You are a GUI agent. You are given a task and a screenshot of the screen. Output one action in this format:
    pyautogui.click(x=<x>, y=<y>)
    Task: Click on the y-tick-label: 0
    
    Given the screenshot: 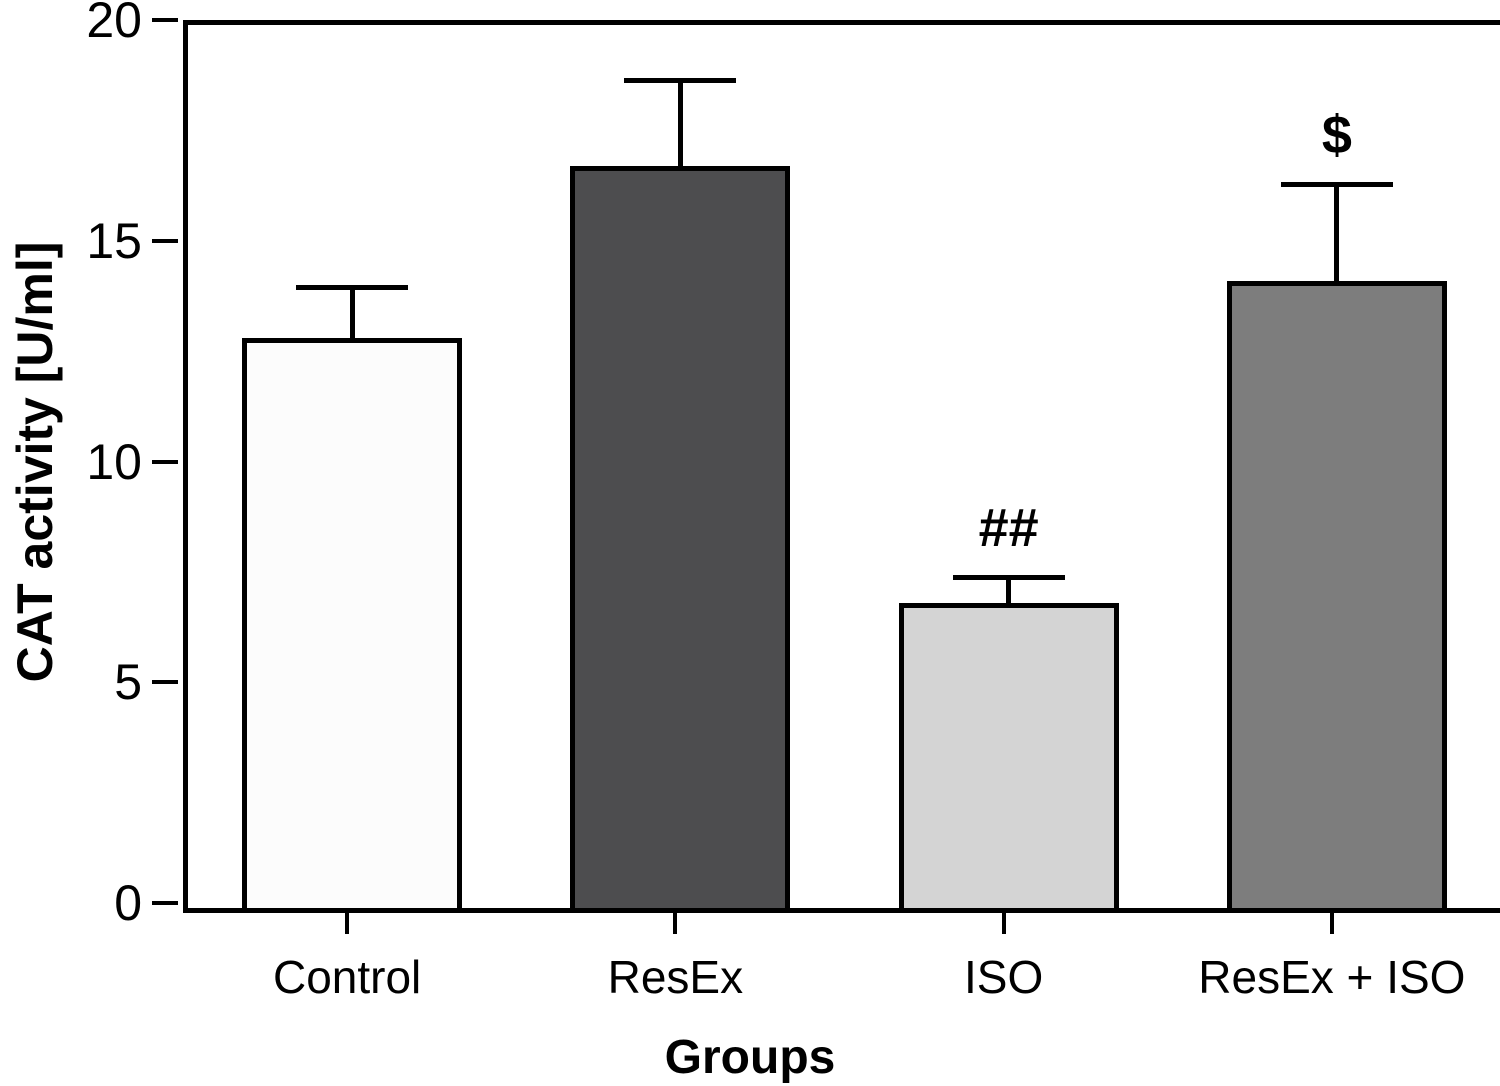 What is the action you would take?
    pyautogui.click(x=128, y=903)
    